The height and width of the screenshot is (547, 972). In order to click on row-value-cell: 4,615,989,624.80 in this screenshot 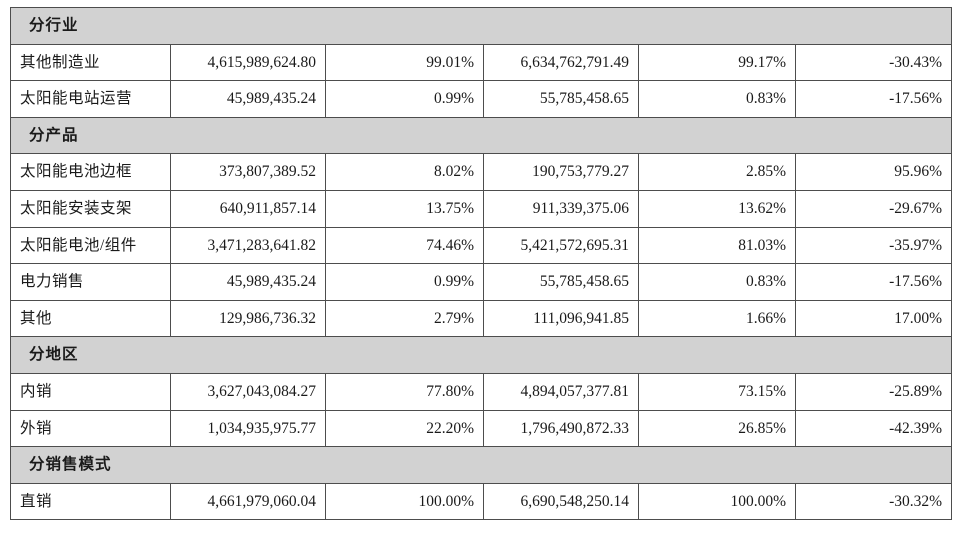, I will do `click(248, 62)`.